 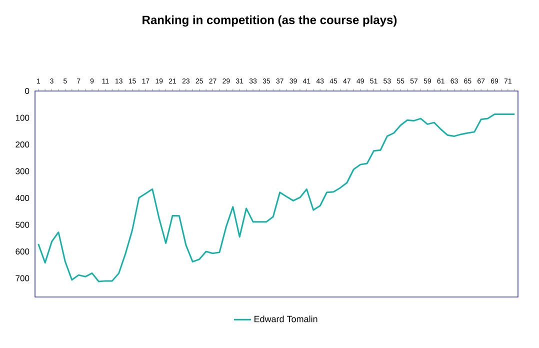 What do you see at coordinates (23, 117) in the screenshot?
I see `y-tick-label: 100` at bounding box center [23, 117].